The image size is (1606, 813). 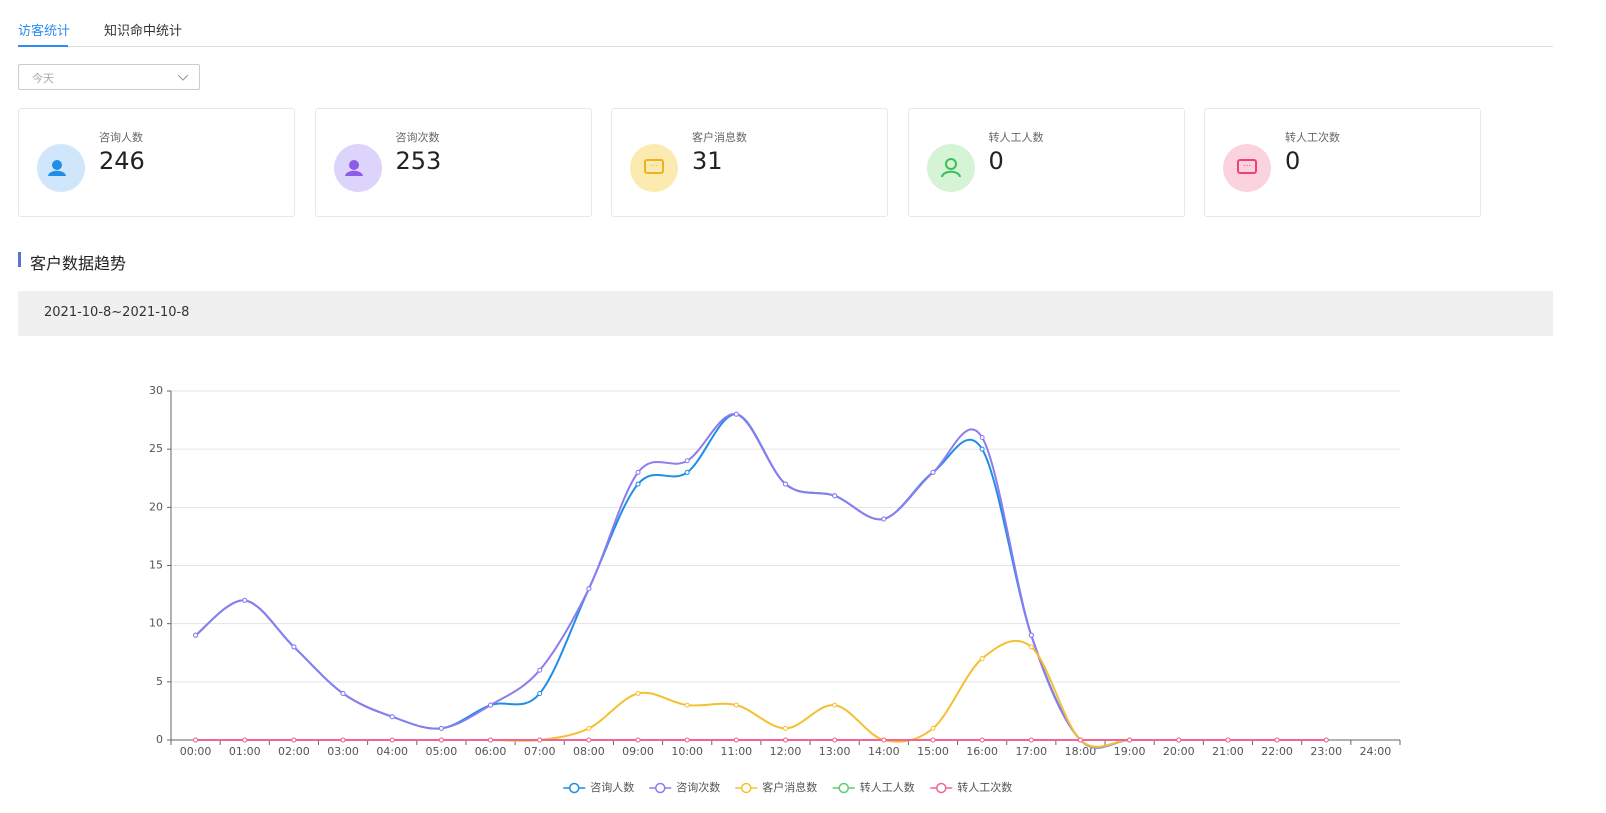 I want to click on stat-label: 转人工人数, so click(x=1016, y=137).